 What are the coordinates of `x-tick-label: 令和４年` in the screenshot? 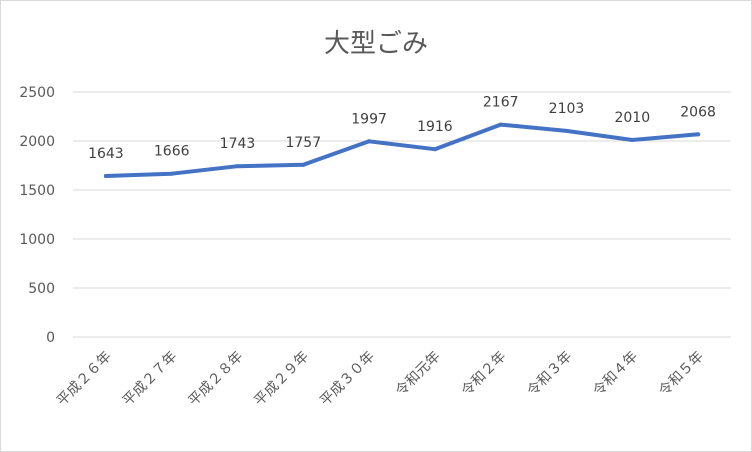 It's located at (615, 374).